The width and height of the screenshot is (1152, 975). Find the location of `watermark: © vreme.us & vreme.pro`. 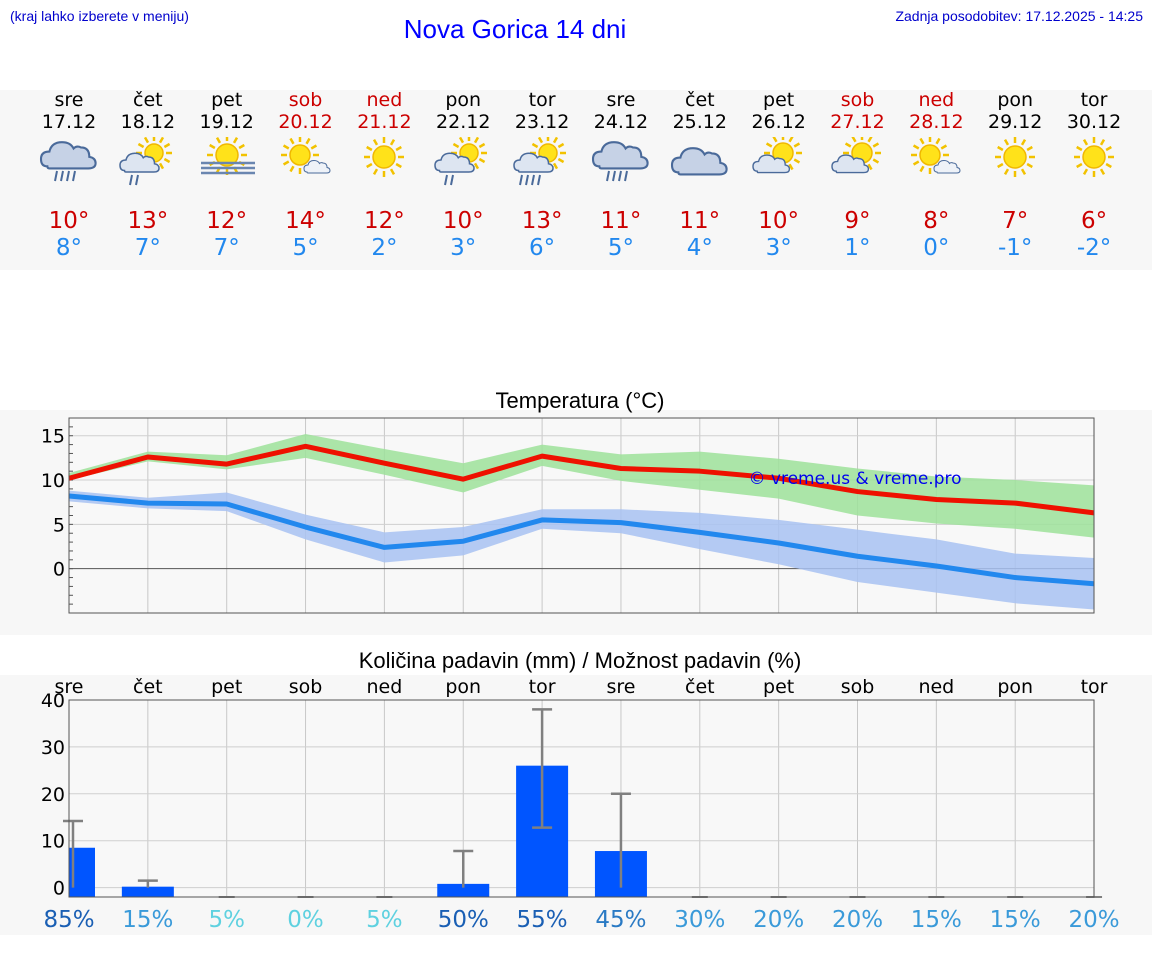

watermark: © vreme.us & vreme.pro is located at coordinates (854, 479).